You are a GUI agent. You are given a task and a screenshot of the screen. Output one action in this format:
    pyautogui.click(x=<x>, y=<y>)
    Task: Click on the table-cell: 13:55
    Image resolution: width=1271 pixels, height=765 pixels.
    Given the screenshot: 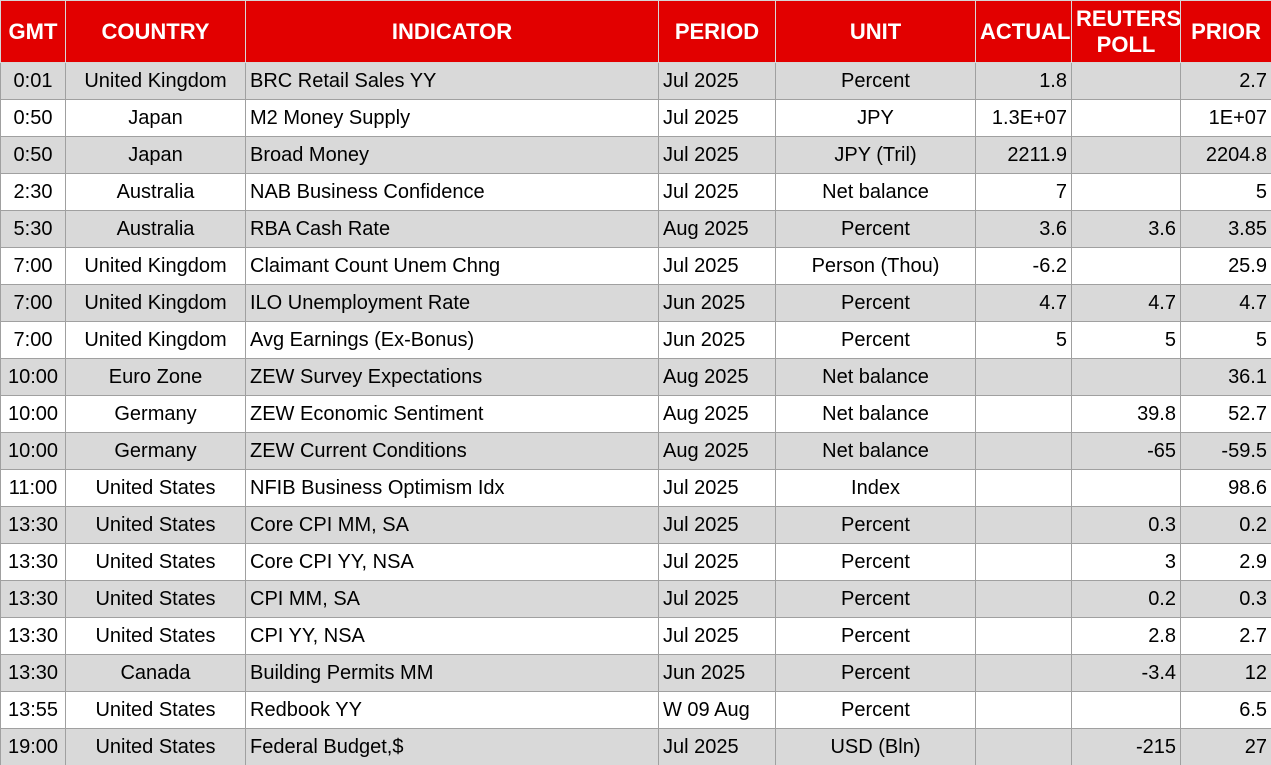 What is the action you would take?
    pyautogui.click(x=33, y=710)
    